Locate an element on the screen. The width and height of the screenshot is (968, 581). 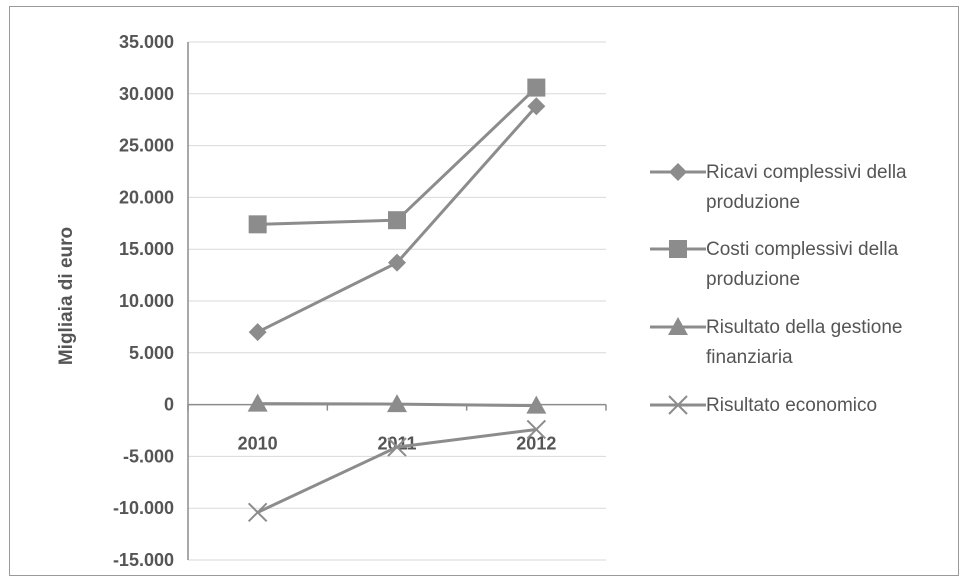
y-tick-label: 25.000 is located at coordinates (146, 146).